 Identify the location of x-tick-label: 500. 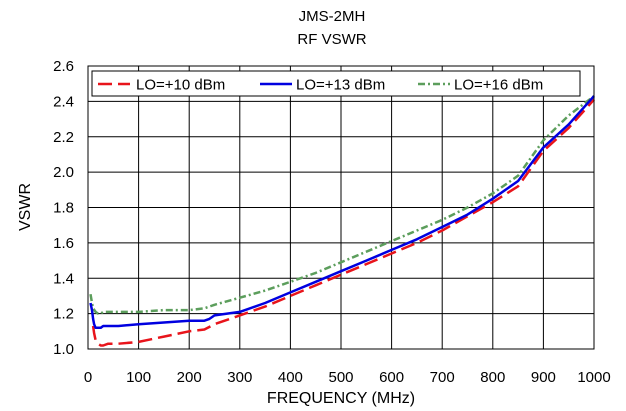
(340, 377).